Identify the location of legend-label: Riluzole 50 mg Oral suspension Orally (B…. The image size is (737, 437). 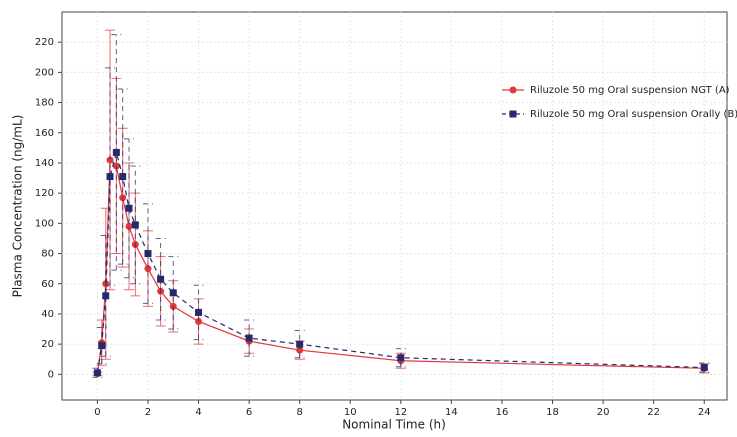
(633, 114).